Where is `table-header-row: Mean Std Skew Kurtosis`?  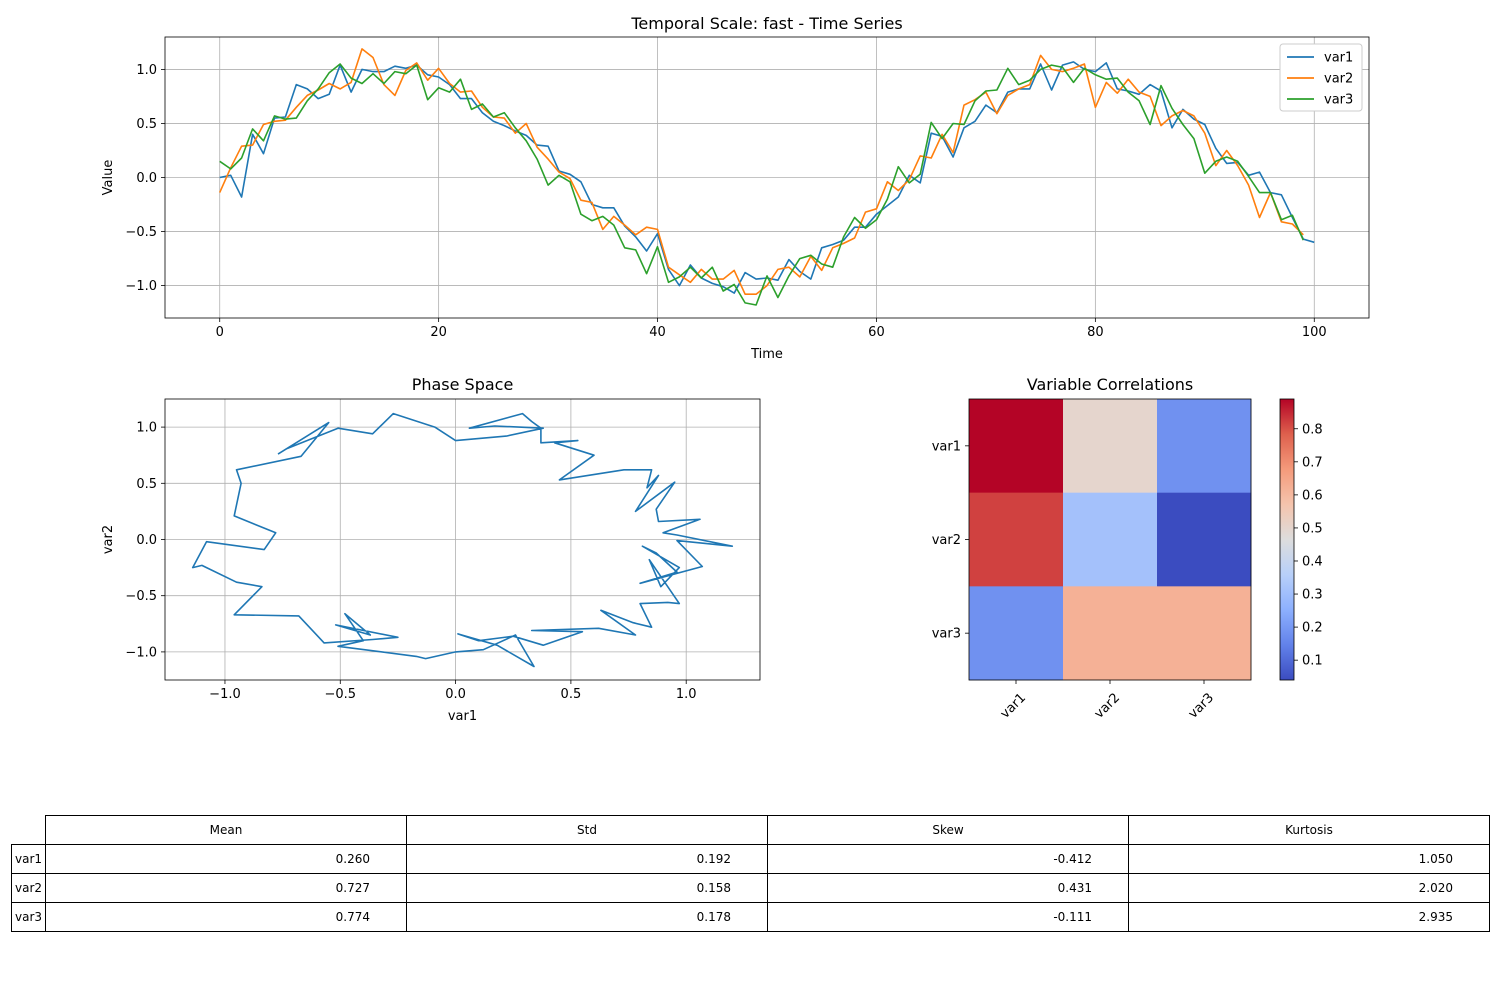
table-header-row: Mean Std Skew Kurtosis is located at coordinates (751, 830).